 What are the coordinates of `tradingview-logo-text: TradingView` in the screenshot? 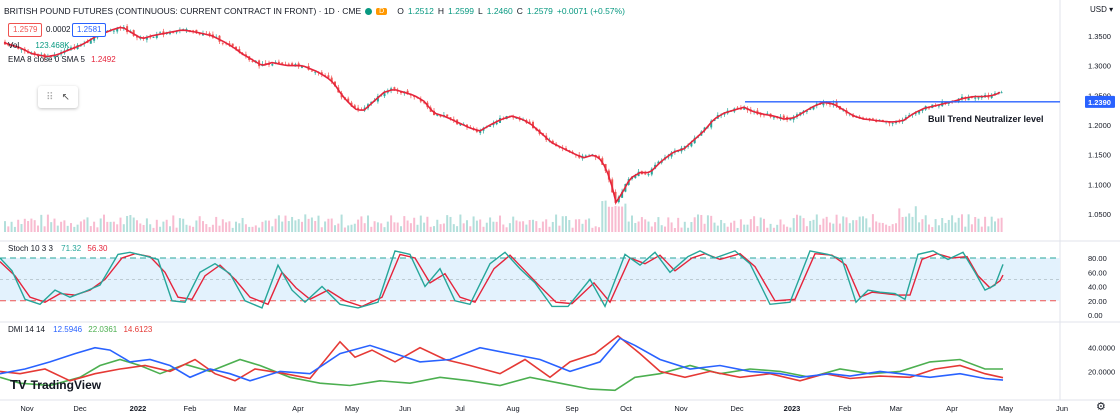 It's located at (66, 384).